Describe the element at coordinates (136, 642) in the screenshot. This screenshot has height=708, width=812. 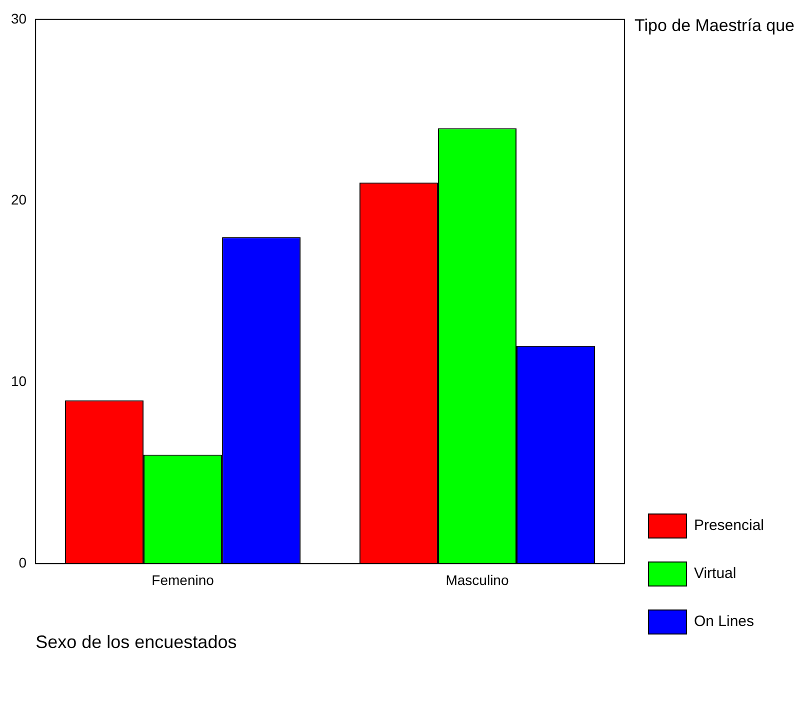
I see `x-axis-title: Sexo de los encuestados` at that location.